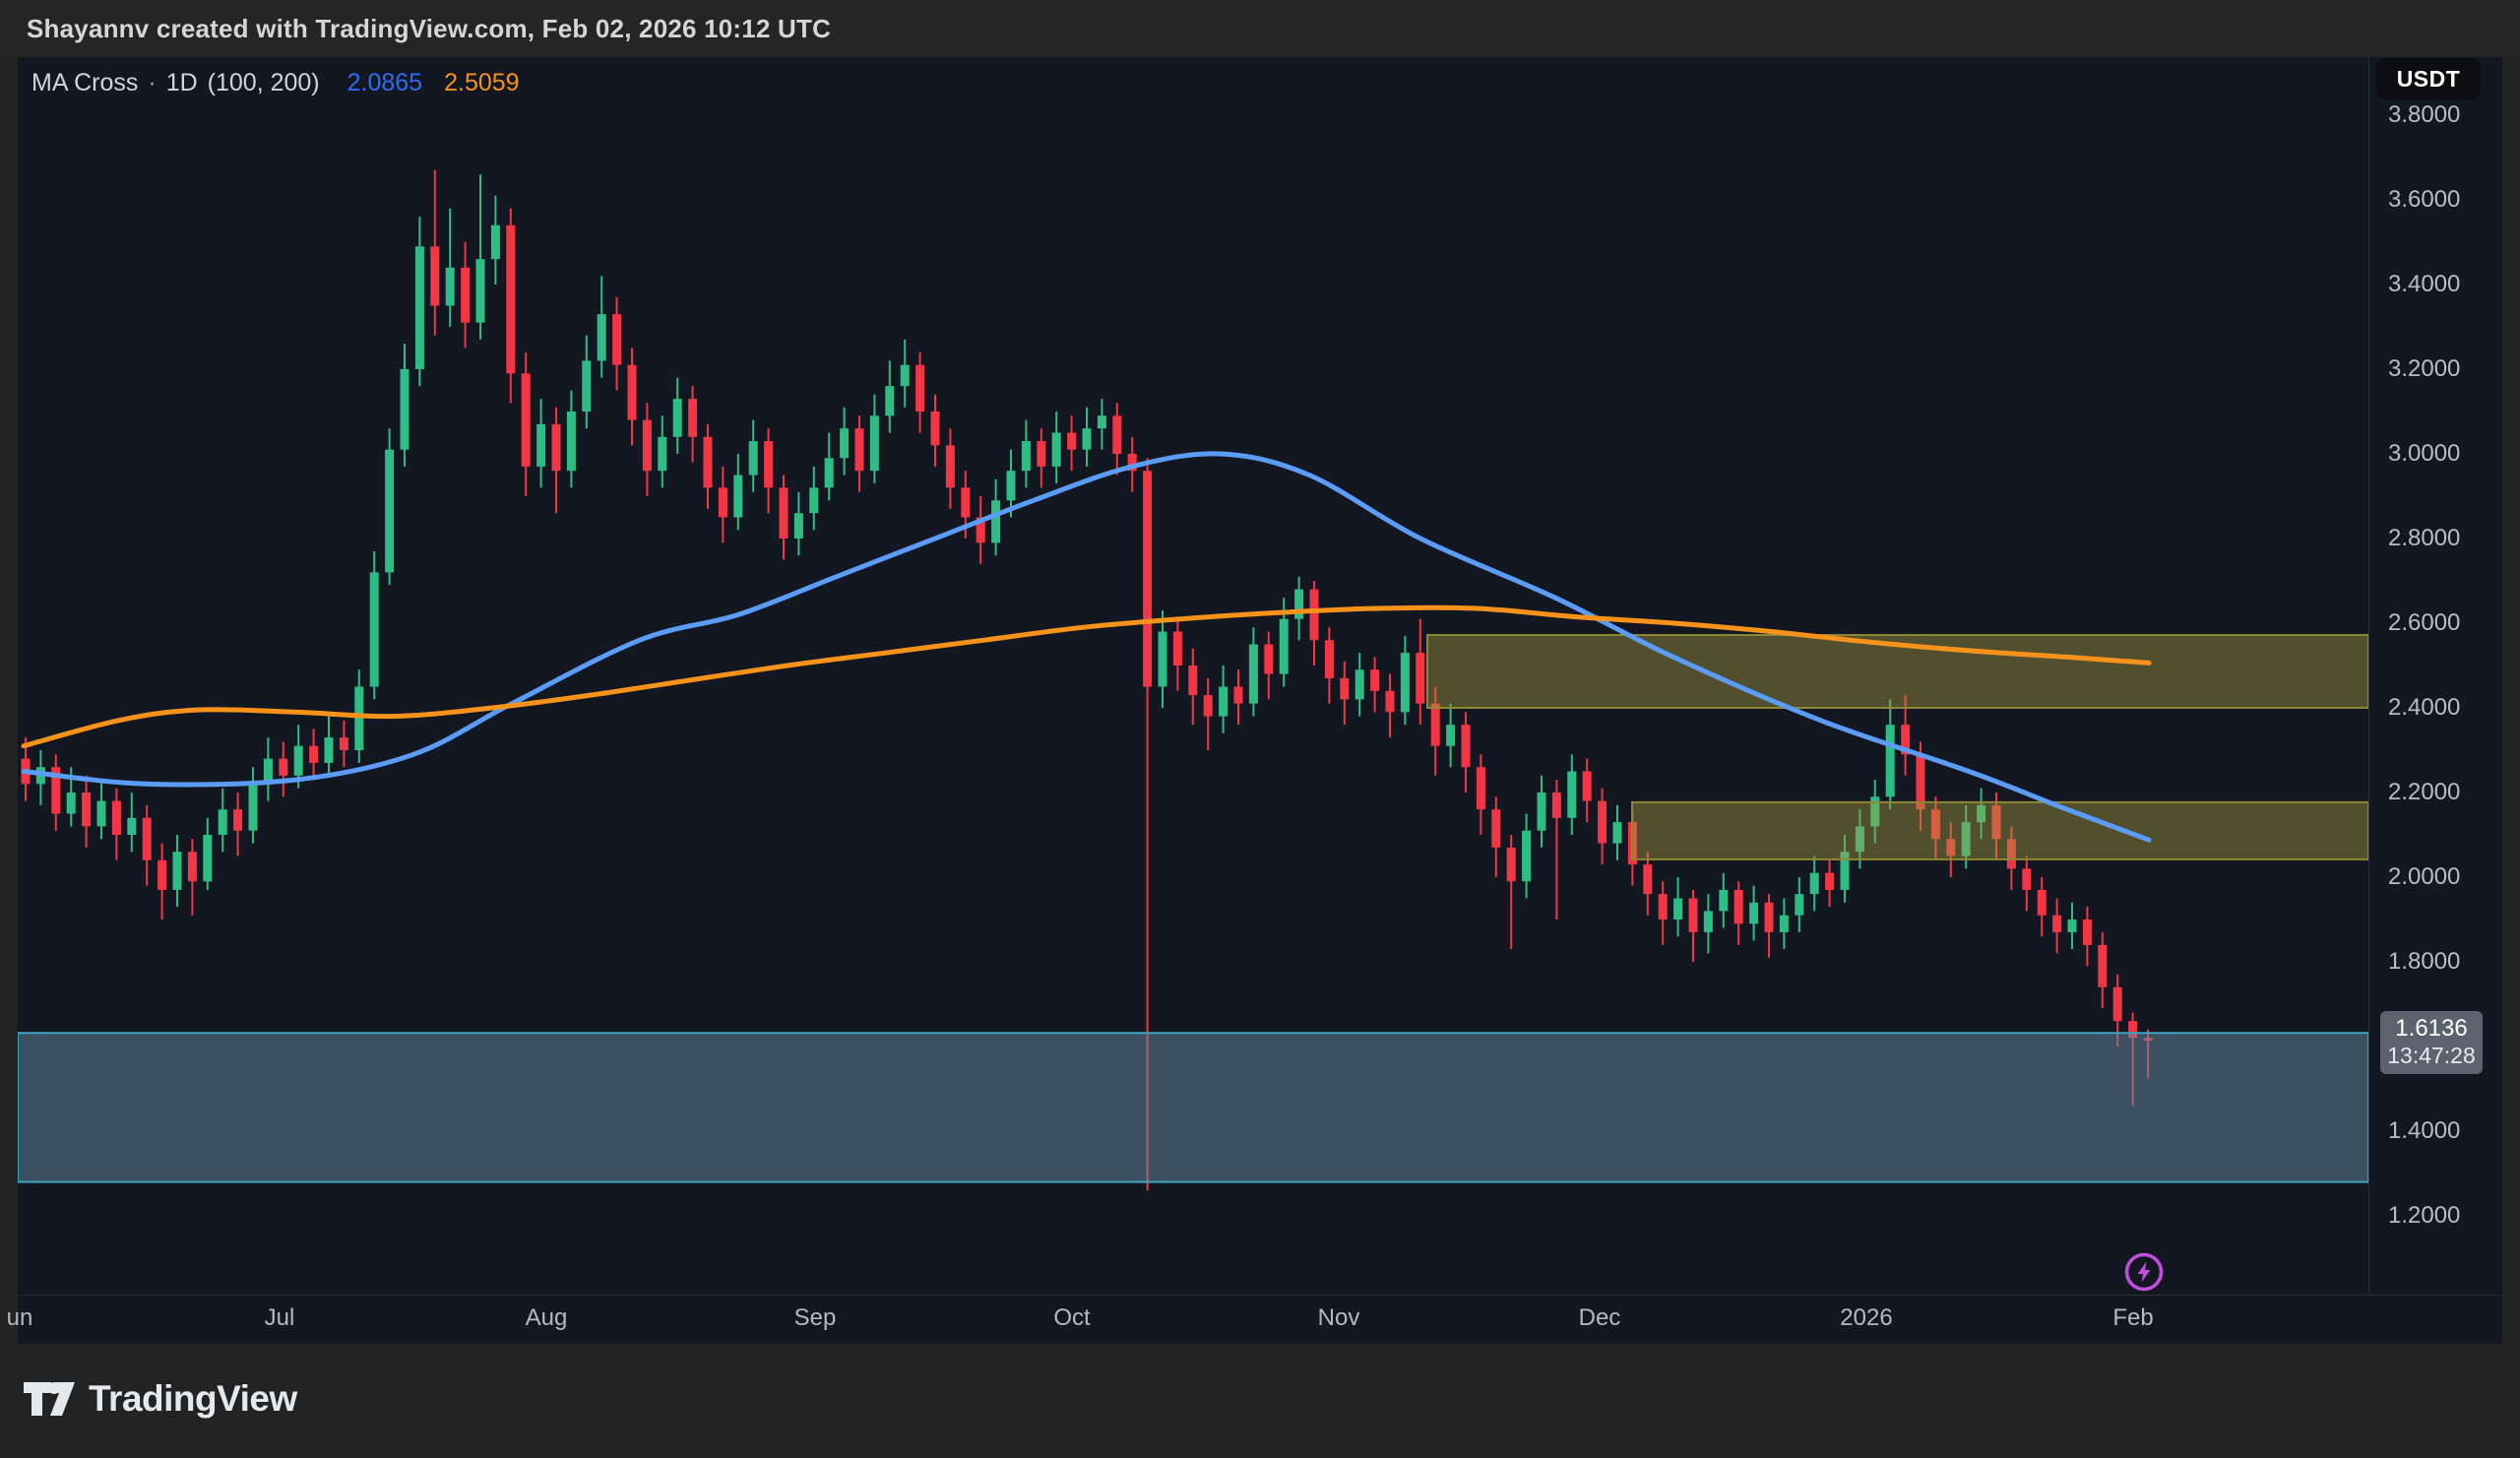  I want to click on support-zone, so click(1193, 1107).